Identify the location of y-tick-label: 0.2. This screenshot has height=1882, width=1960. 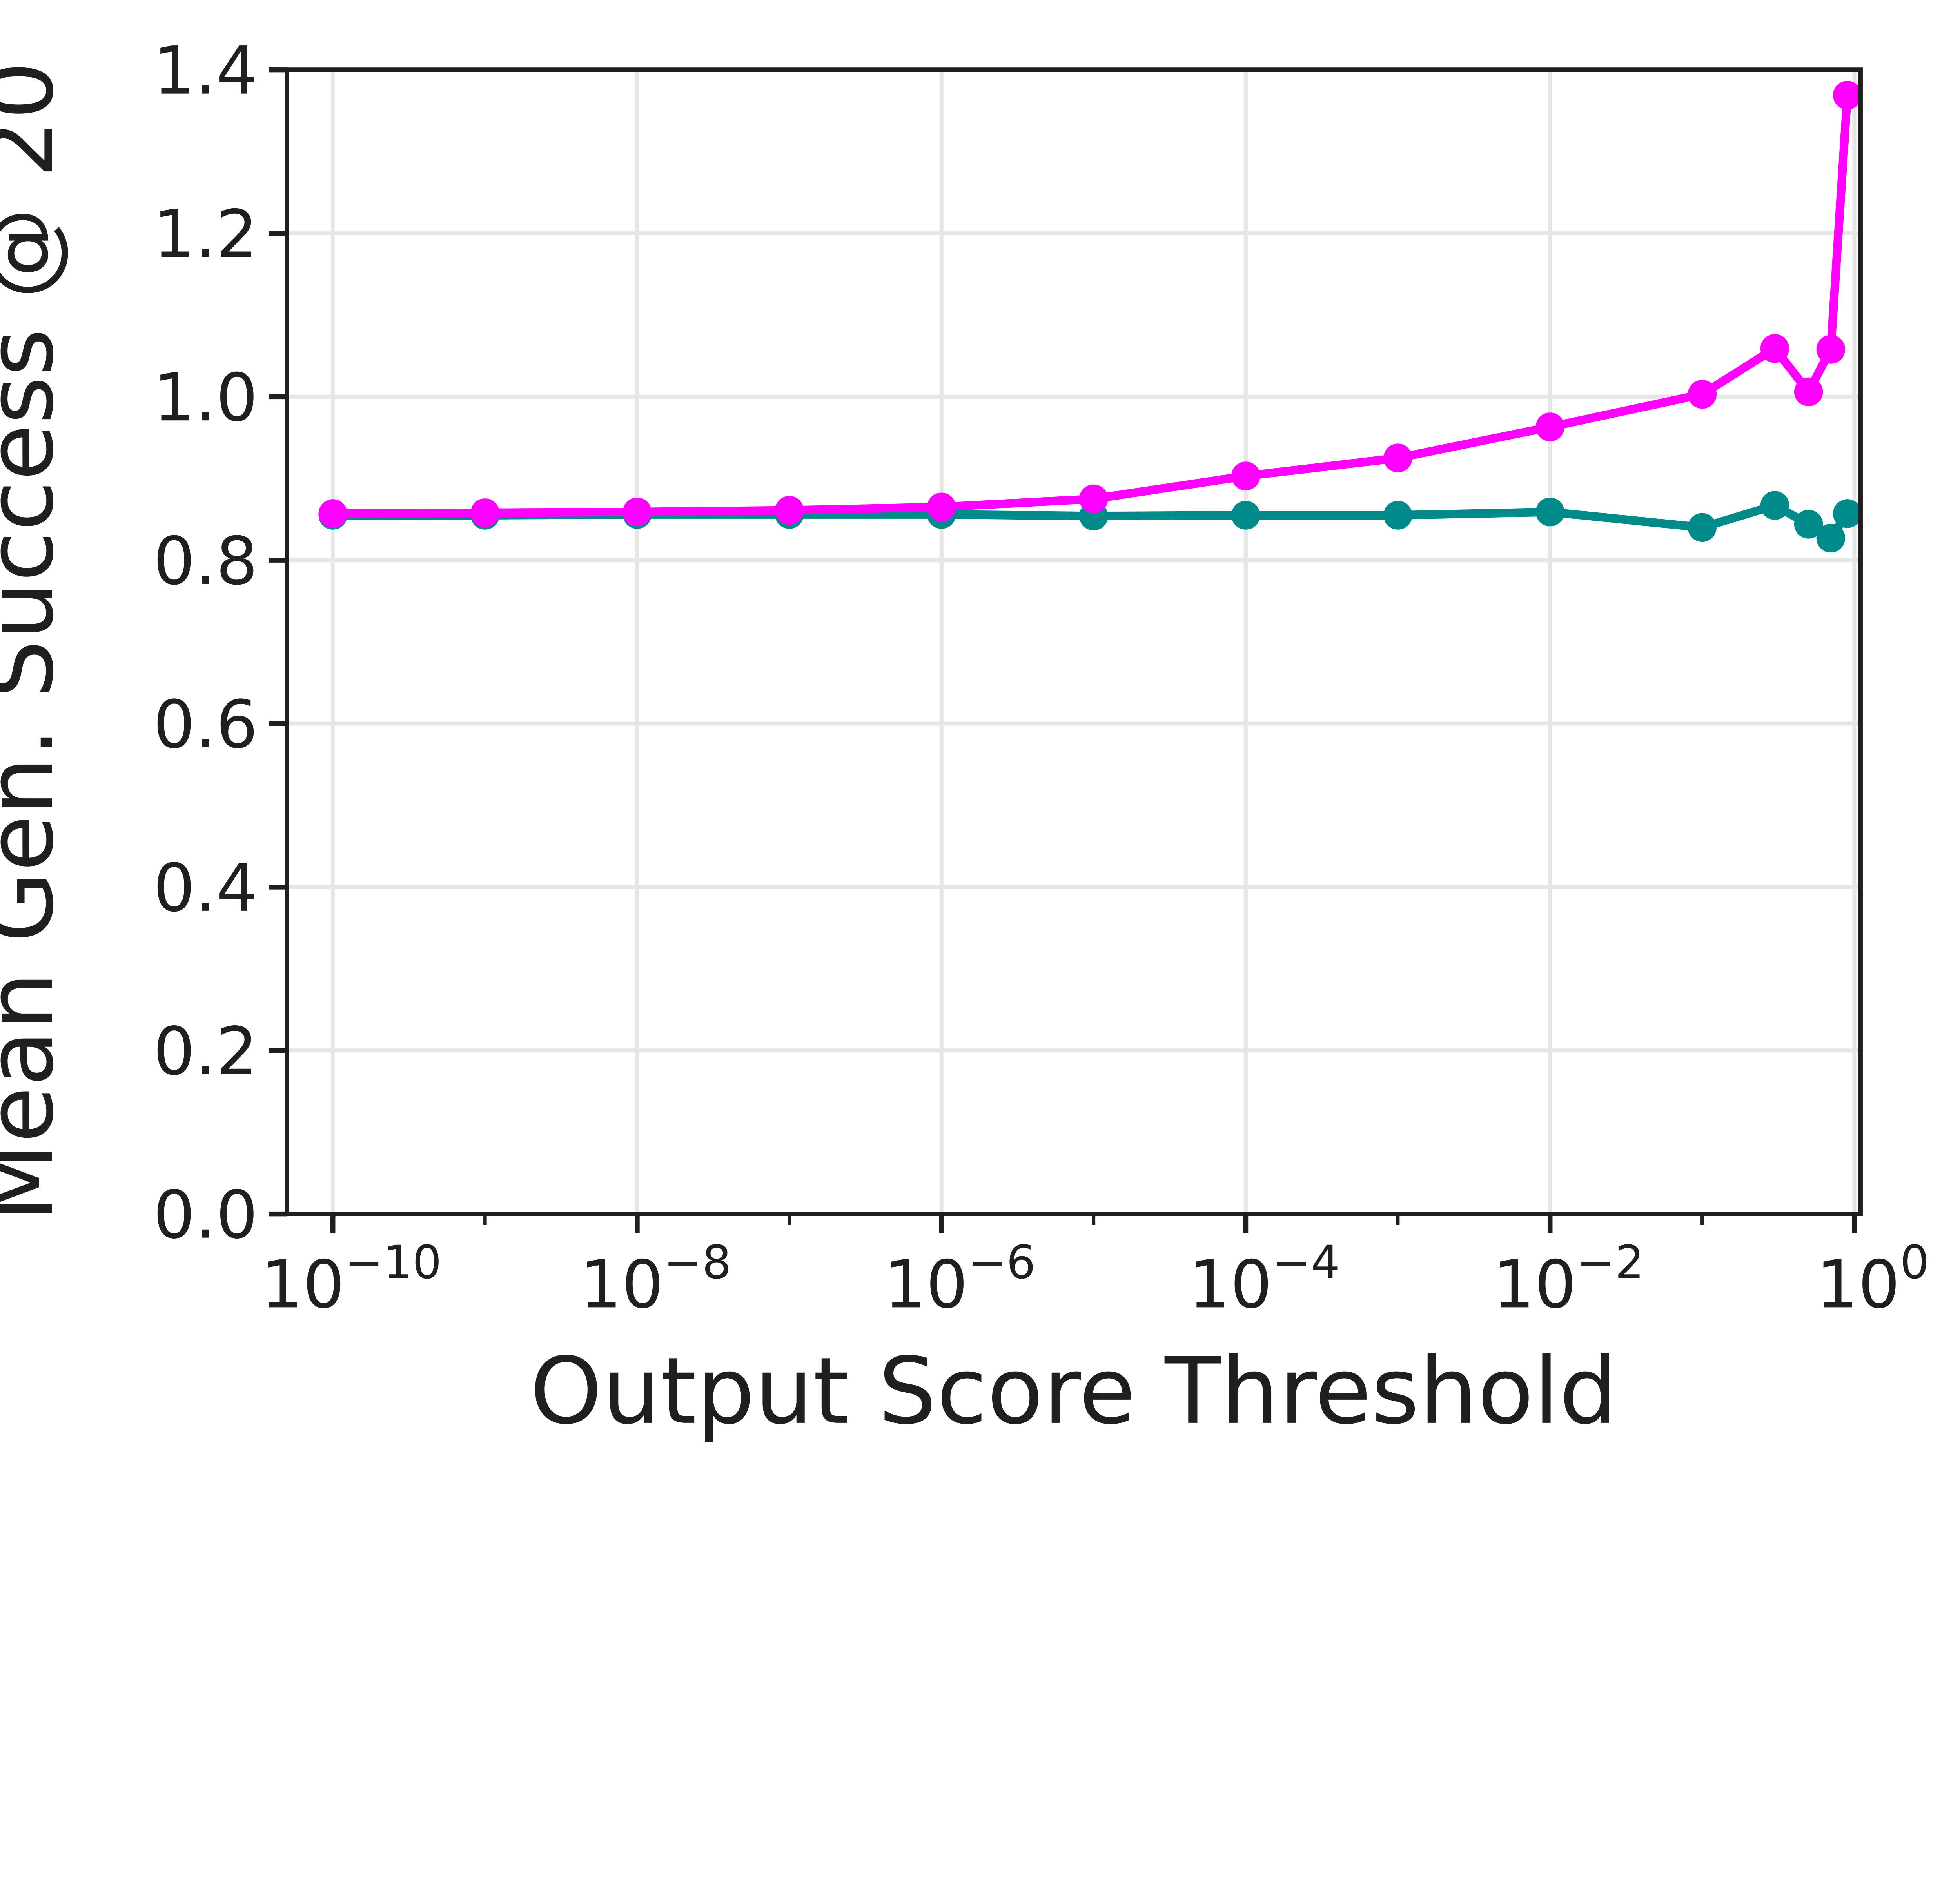
(205, 1051).